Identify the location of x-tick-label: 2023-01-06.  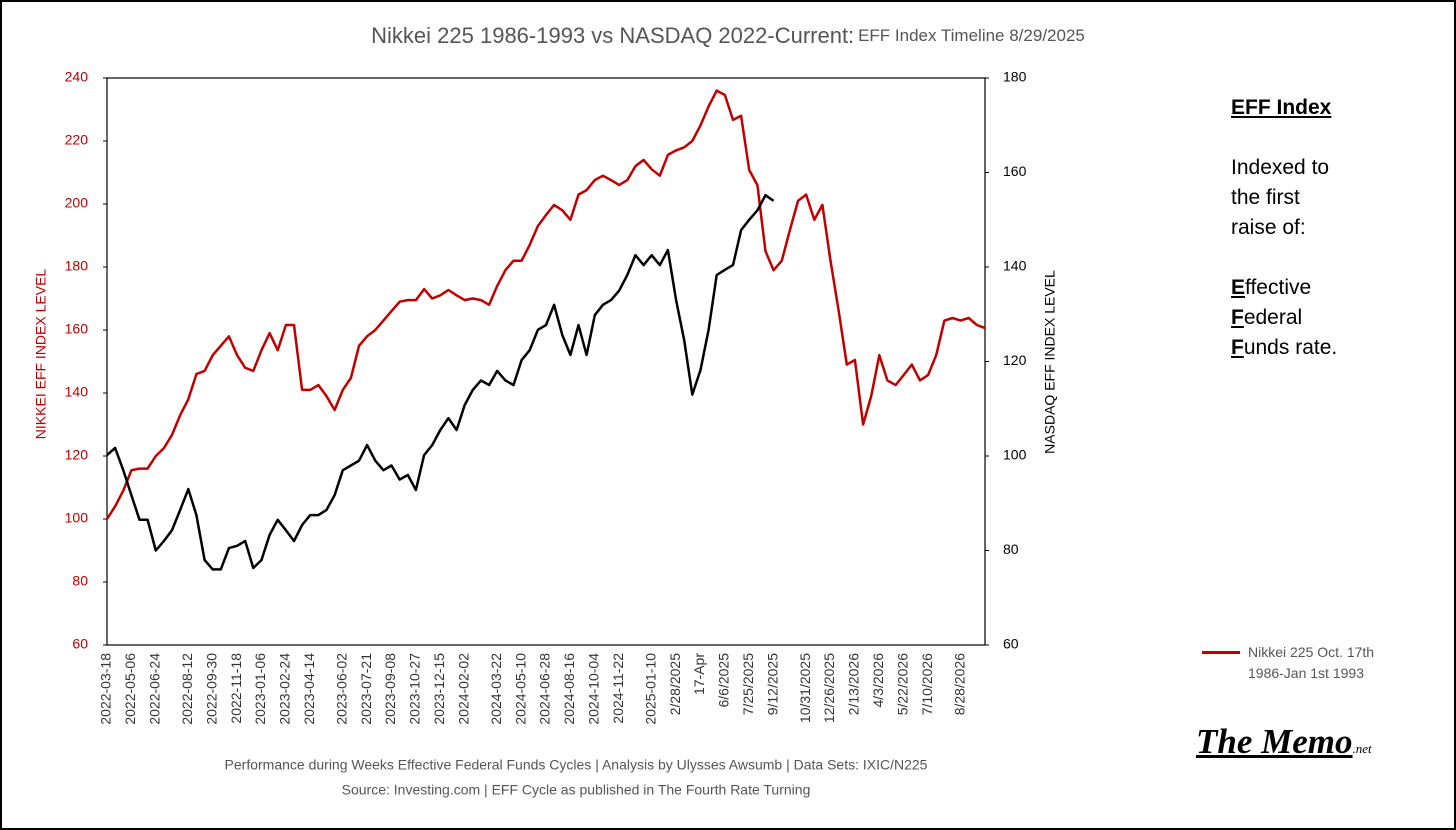
(260, 689).